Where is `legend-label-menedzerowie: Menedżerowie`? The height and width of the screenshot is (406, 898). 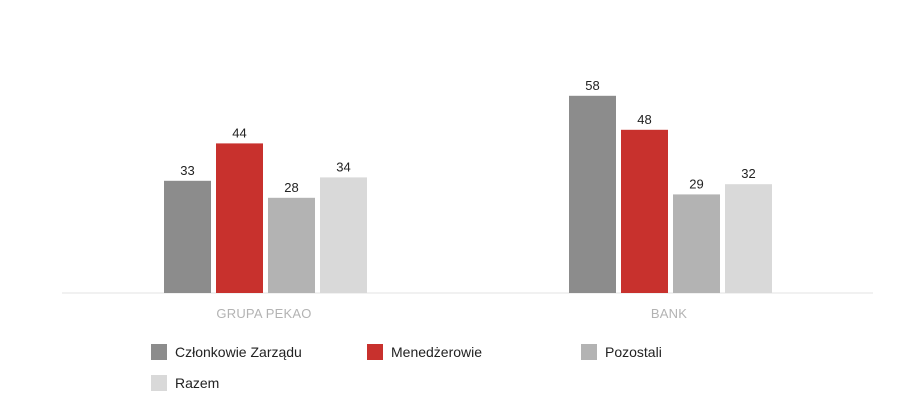 legend-label-menedzerowie: Menedżerowie is located at coordinates (437, 352).